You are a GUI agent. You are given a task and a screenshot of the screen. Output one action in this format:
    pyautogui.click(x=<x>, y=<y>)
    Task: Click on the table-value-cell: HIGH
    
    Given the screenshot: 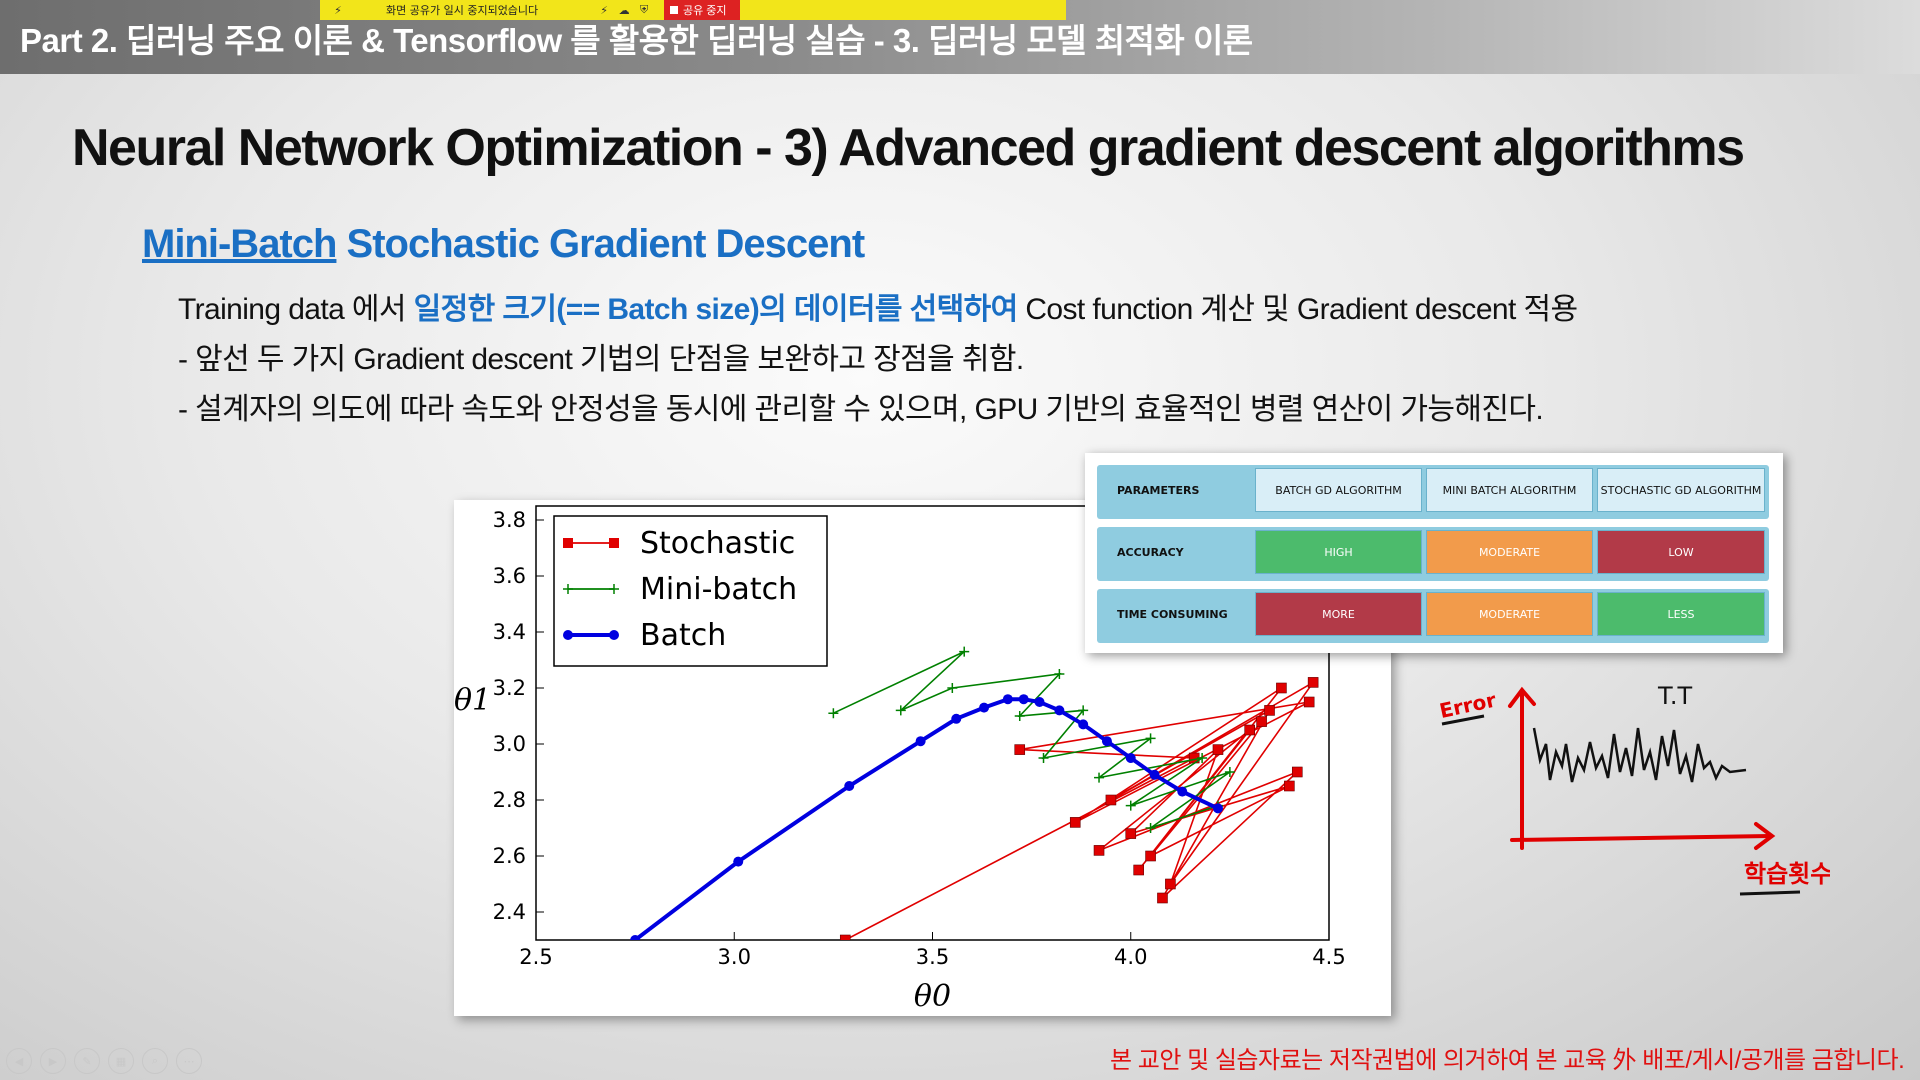 What is the action you would take?
    pyautogui.click(x=1338, y=552)
    